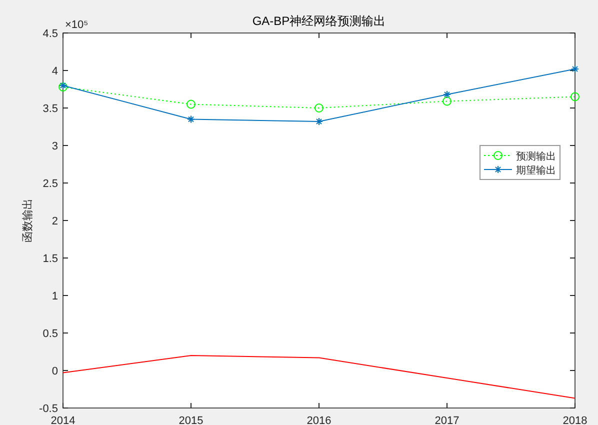 The width and height of the screenshot is (598, 425). Describe the element at coordinates (55, 372) in the screenshot. I see `y-tick-label: 0` at that location.